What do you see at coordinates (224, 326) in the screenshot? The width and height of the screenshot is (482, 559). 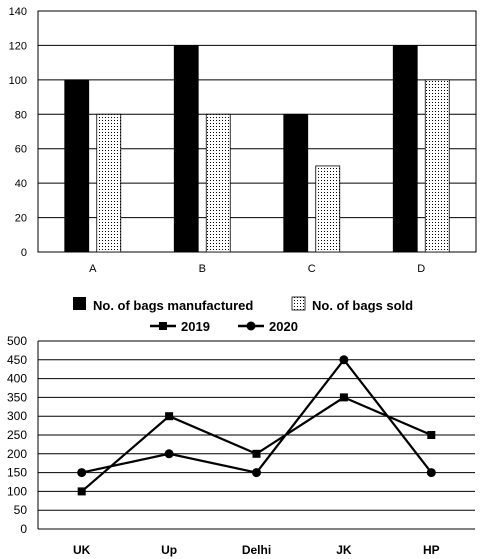 I see `line-chart-legend: 2019 2020` at bounding box center [224, 326].